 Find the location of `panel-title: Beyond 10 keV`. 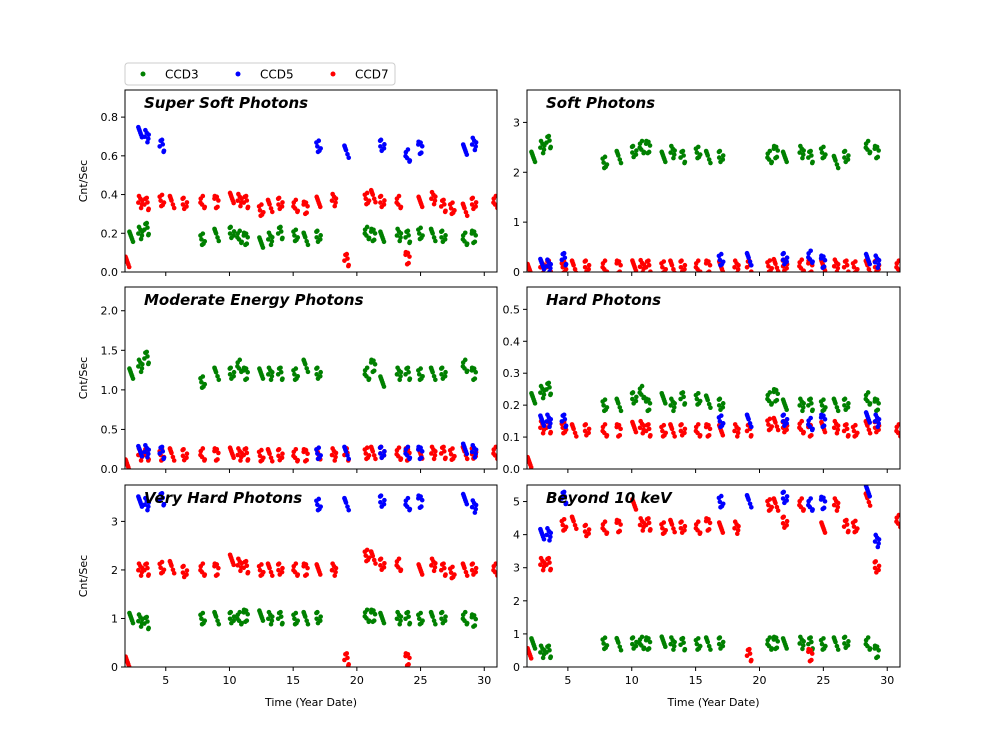

panel-title: Beyond 10 keV is located at coordinates (609, 498).